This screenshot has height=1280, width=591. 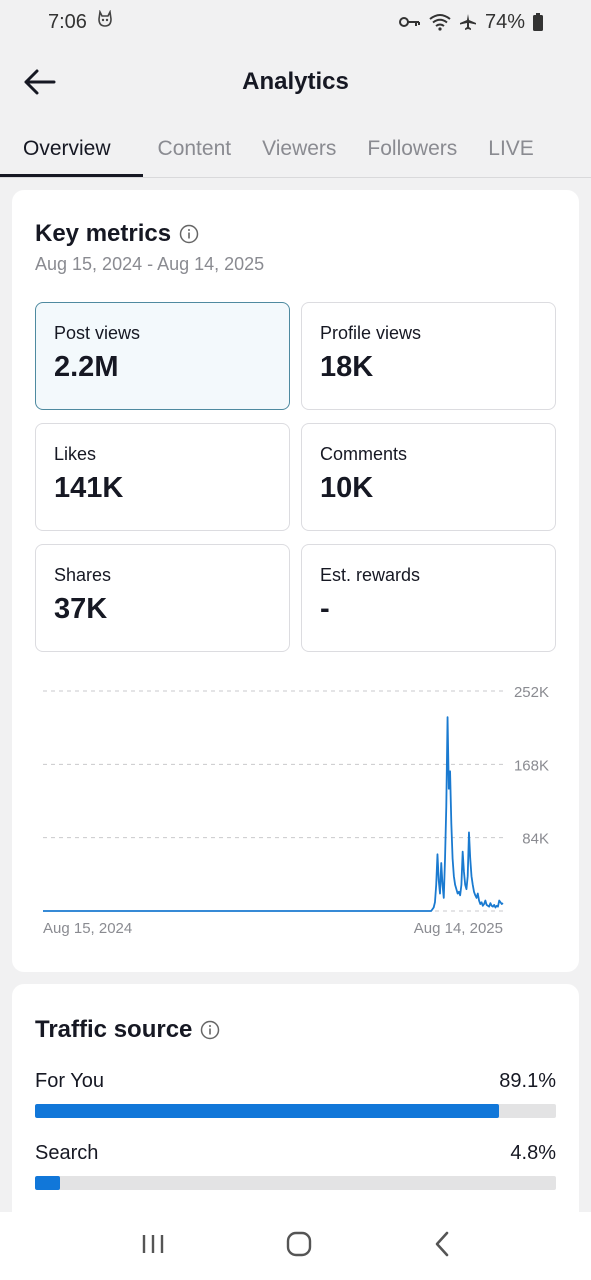 I want to click on date-range: Aug 15, 2024 - Aug 14, 2025, so click(x=150, y=264).